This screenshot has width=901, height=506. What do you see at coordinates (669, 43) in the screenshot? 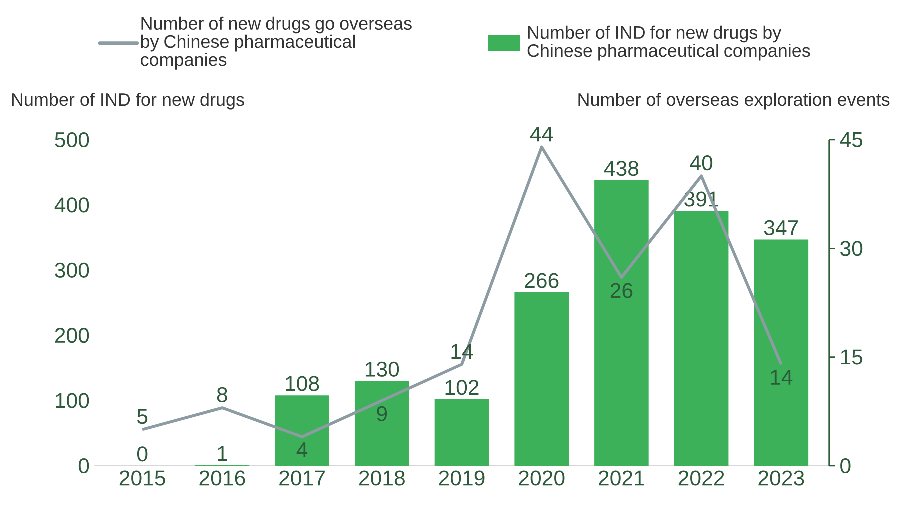
I see `legend-label: Number of IND for new drugs by Chinese pharmaceutical companies` at bounding box center [669, 43].